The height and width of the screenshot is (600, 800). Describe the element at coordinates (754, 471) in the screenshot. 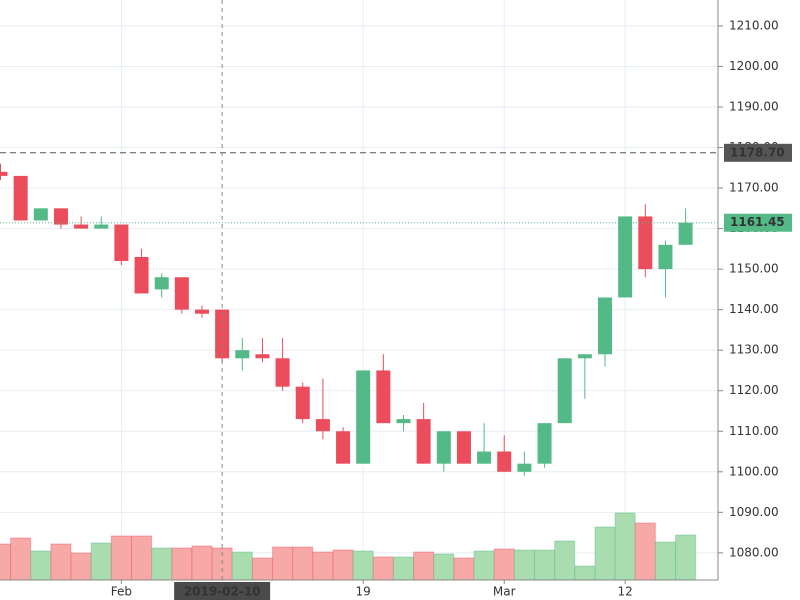

I see `y-tick-label: 1100.00` at that location.